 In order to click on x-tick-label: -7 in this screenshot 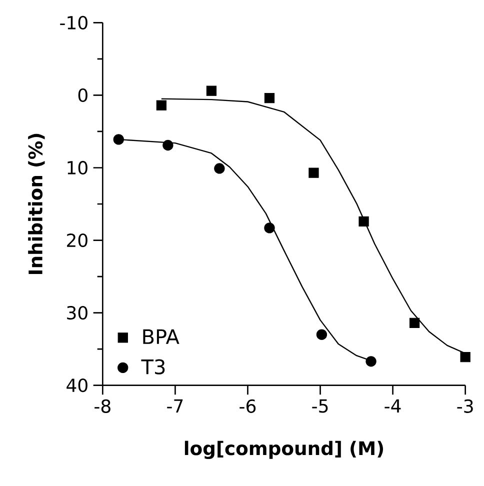, I will do `click(175, 406)`.